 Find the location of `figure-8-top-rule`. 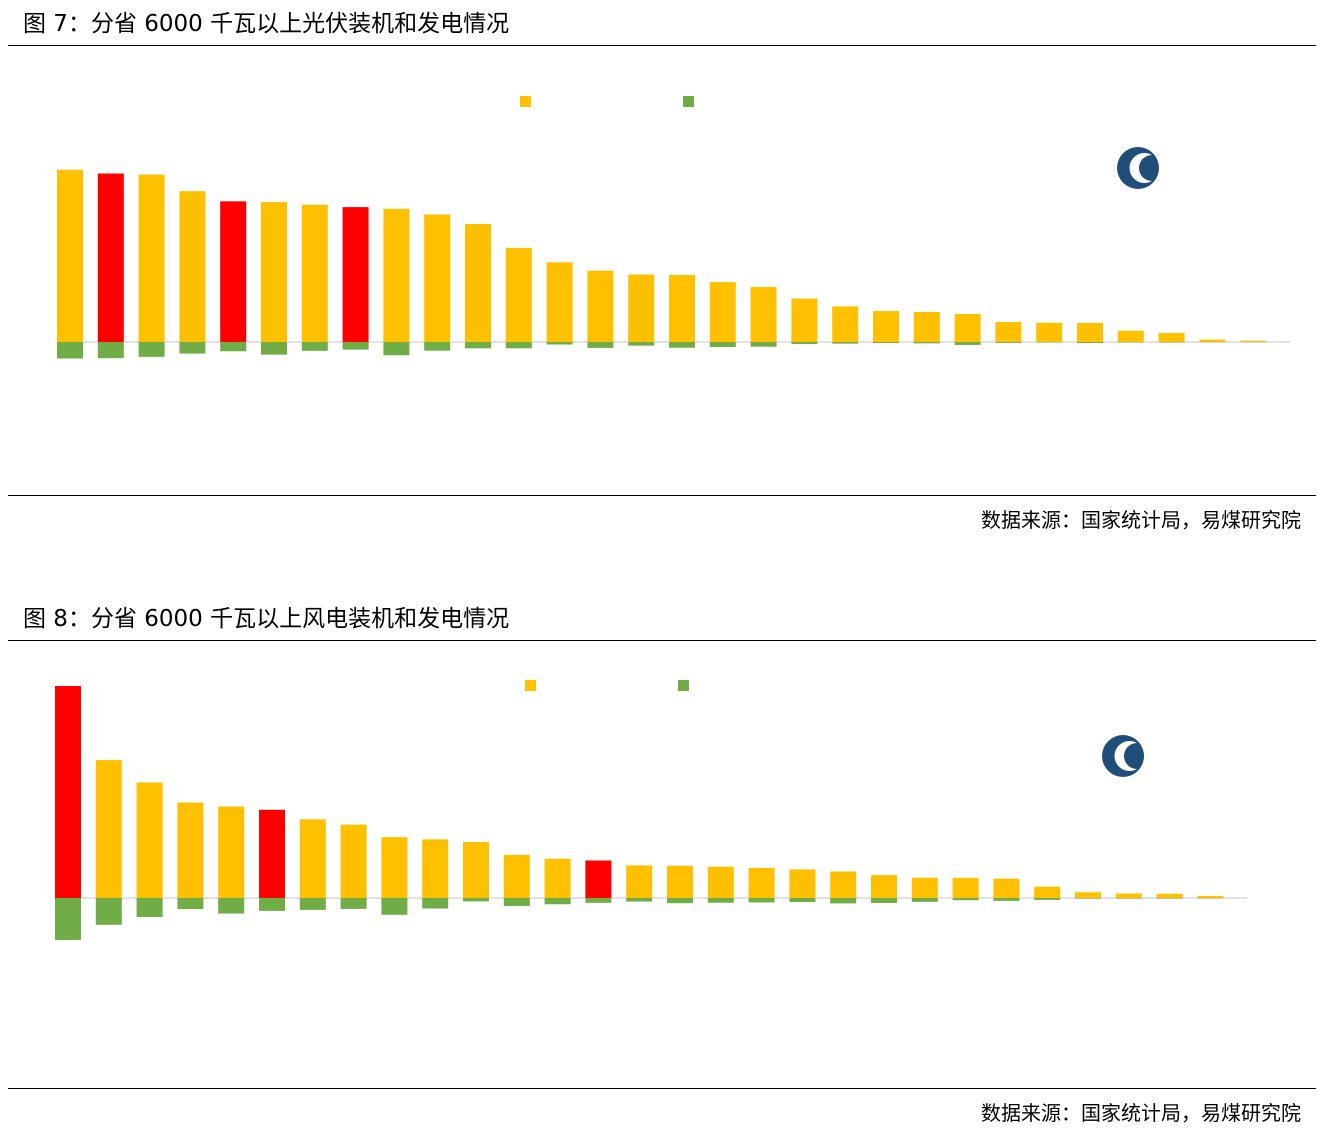

figure-8-top-rule is located at coordinates (662, 640).